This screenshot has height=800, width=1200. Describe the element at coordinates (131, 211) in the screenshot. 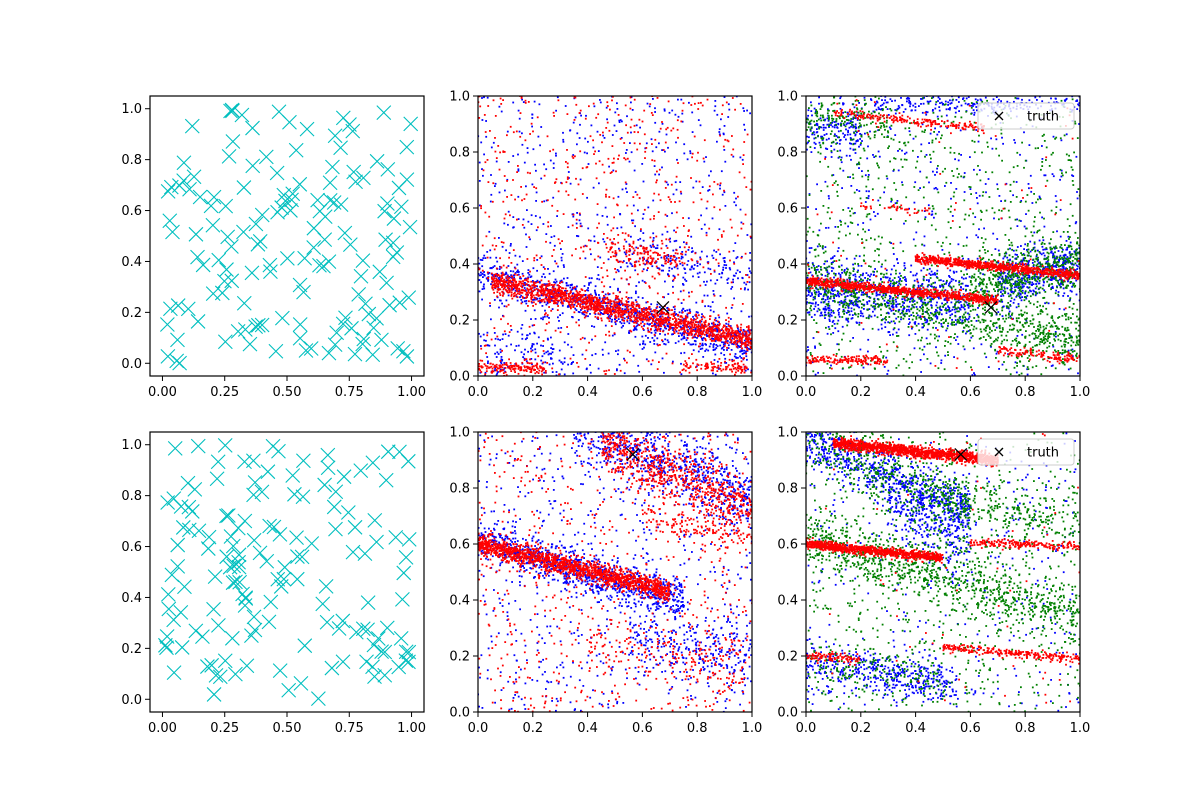

I see `y-tick-label: 0.6` at that location.